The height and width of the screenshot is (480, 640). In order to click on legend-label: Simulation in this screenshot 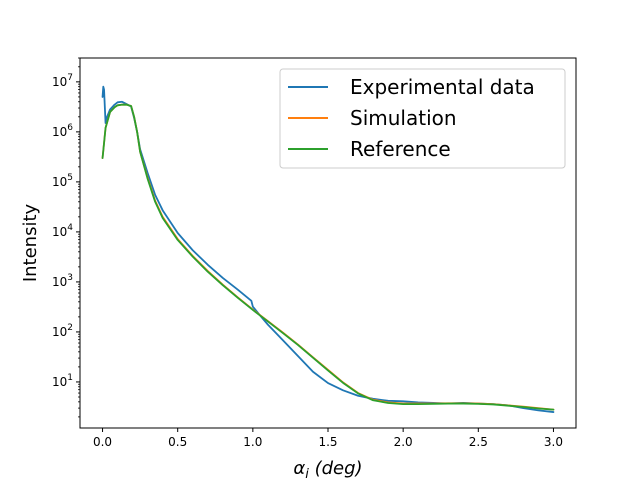, I will do `click(403, 118)`.